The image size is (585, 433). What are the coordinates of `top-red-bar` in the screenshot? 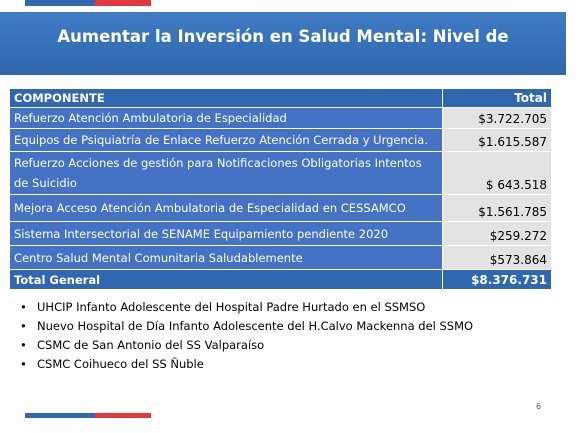 It's located at (123, 3).